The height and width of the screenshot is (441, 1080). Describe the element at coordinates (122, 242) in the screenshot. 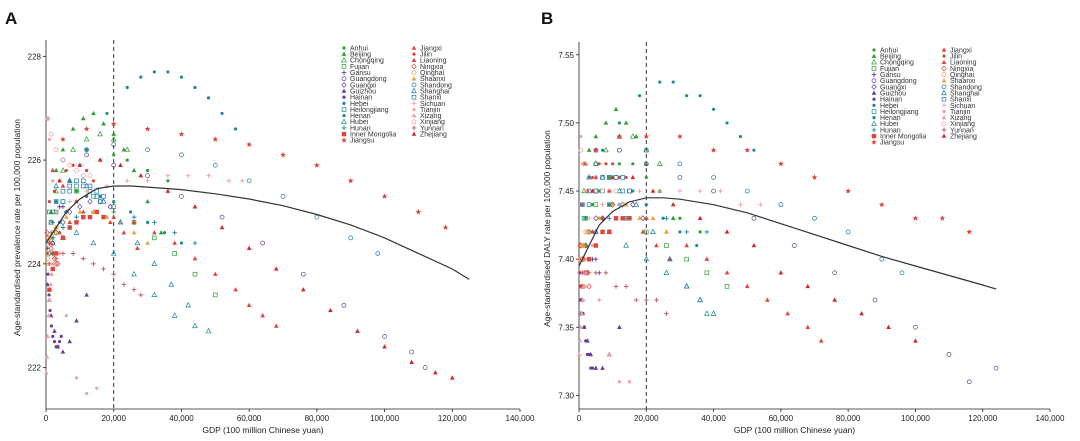

I see `series-shanghai` at that location.